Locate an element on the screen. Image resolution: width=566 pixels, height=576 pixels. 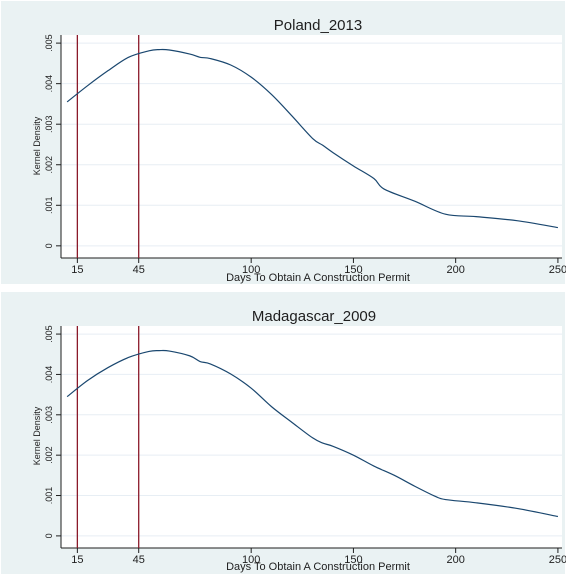
chart-title: Madagascar_2009 is located at coordinates (314, 316).